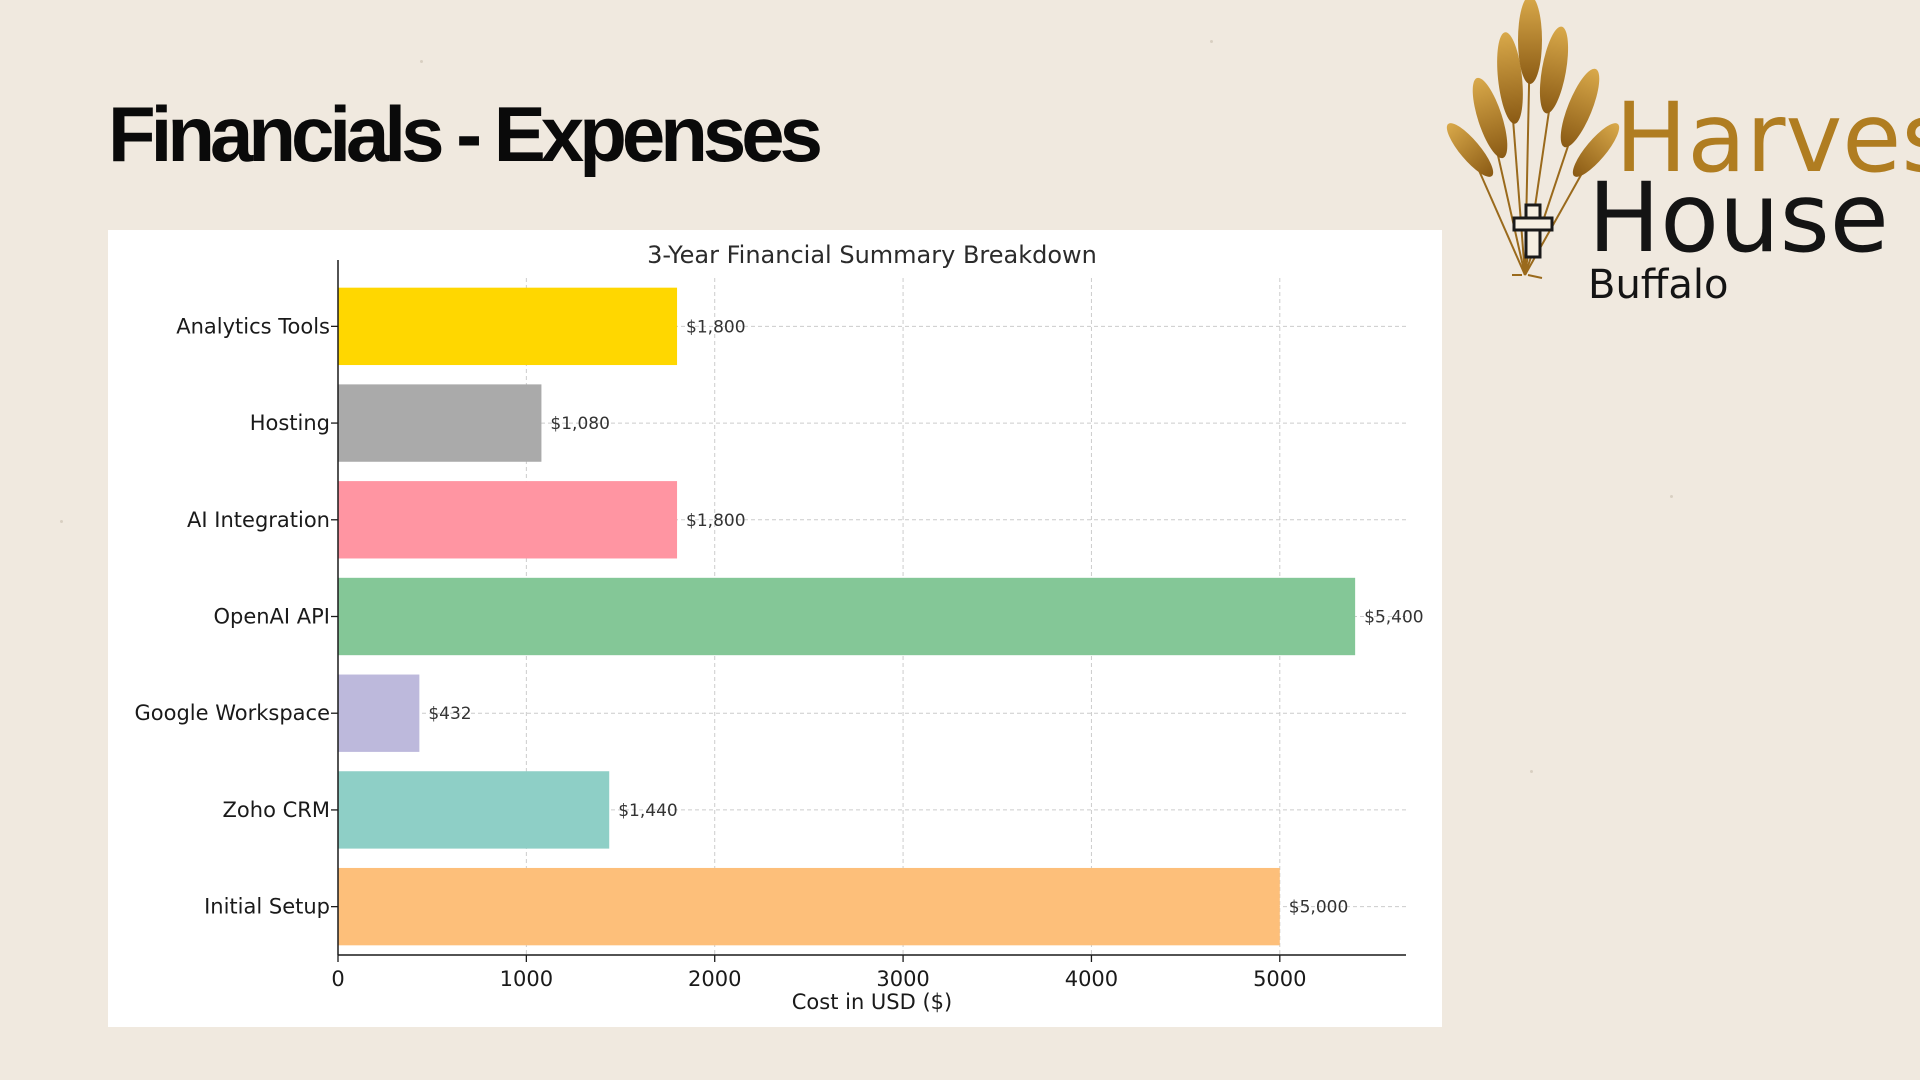  What do you see at coordinates (267, 907) in the screenshot?
I see `y-tick-label: Initial Setup` at bounding box center [267, 907].